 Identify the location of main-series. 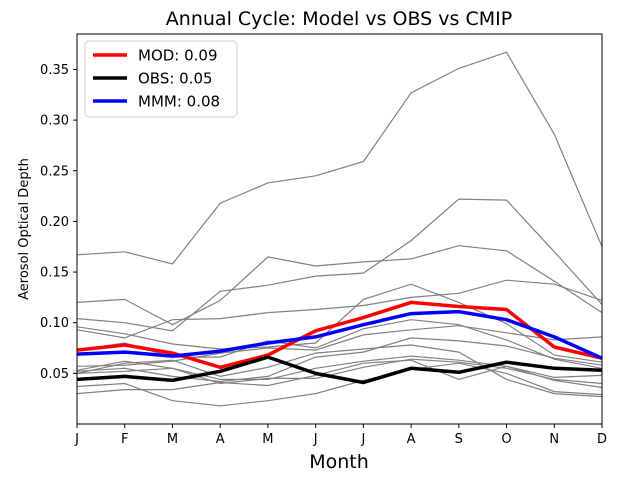
(339, 342).